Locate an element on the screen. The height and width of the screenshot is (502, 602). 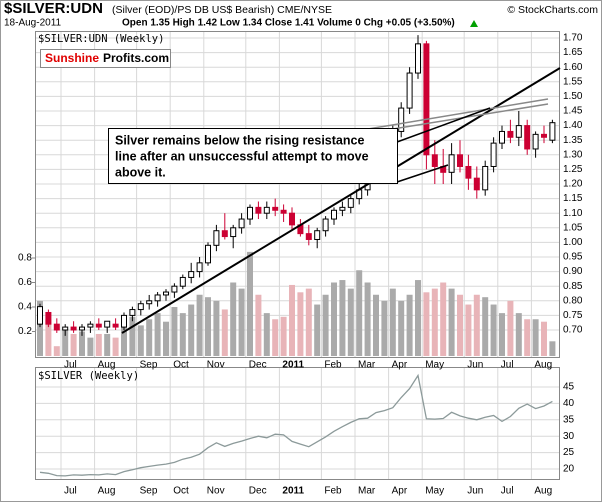
y-tick-label: 1.40 is located at coordinates (573, 125).